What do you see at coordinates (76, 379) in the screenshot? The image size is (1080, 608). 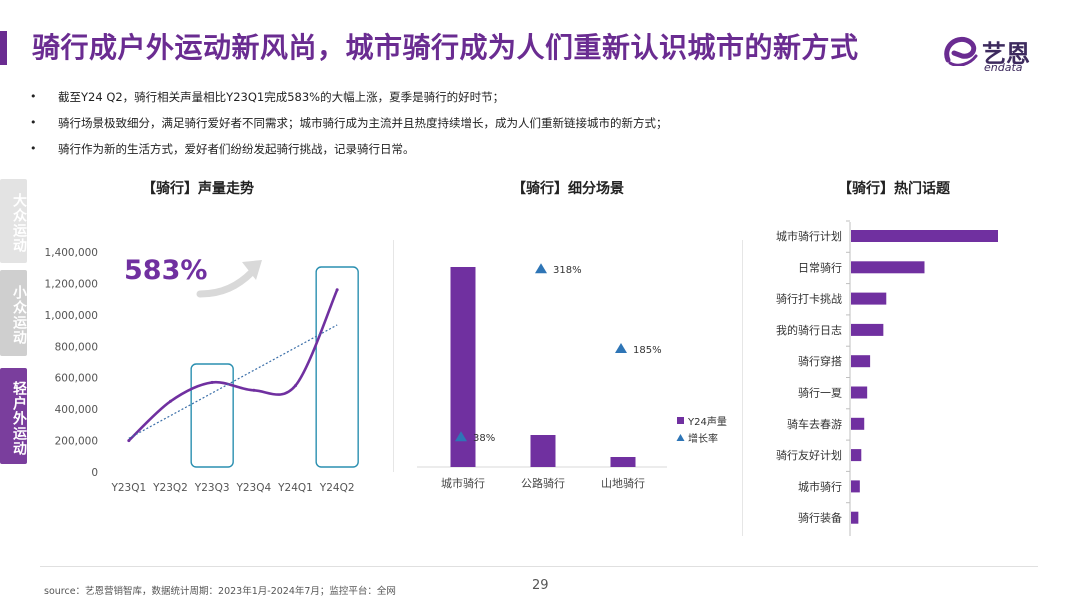 I see `y-tick-label: 600,000` at bounding box center [76, 379].